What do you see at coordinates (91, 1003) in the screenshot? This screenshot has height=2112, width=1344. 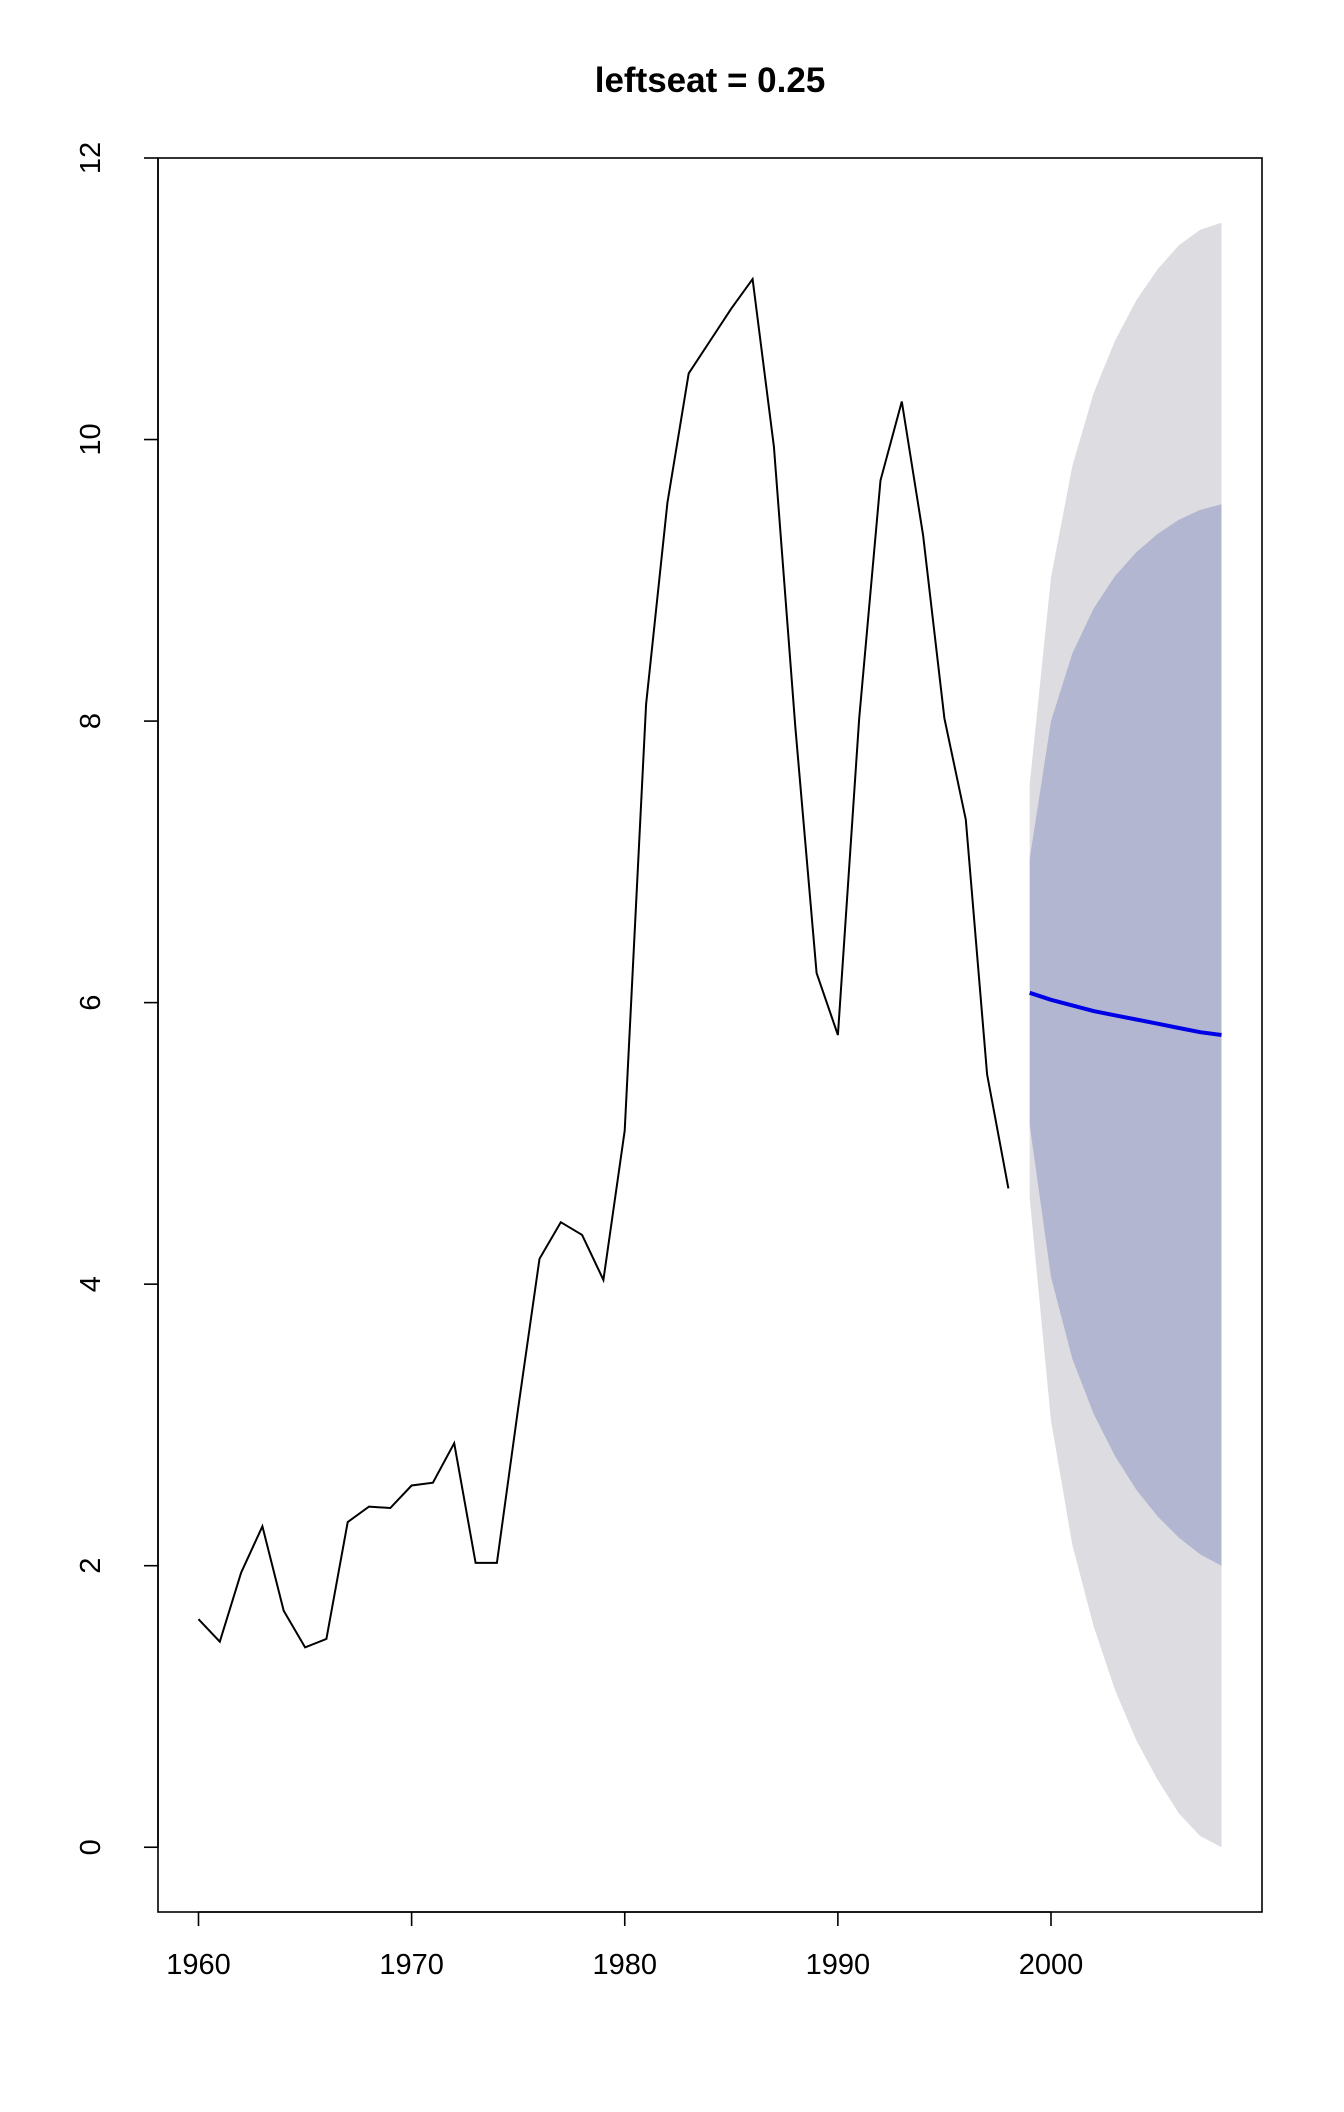 I see `y-tick-label: 6` at bounding box center [91, 1003].